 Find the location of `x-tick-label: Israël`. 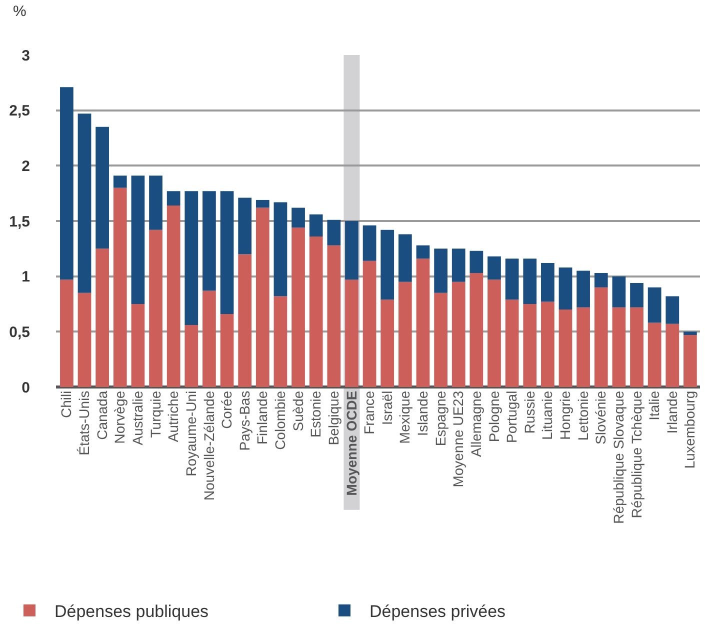

x-tick-label: Israël is located at coordinates (386, 408).